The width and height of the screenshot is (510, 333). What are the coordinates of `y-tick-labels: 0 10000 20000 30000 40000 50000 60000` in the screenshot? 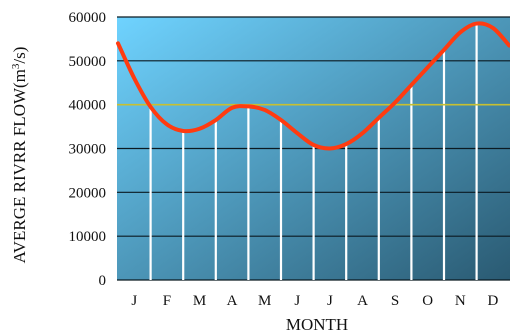 It's located at (88, 149).